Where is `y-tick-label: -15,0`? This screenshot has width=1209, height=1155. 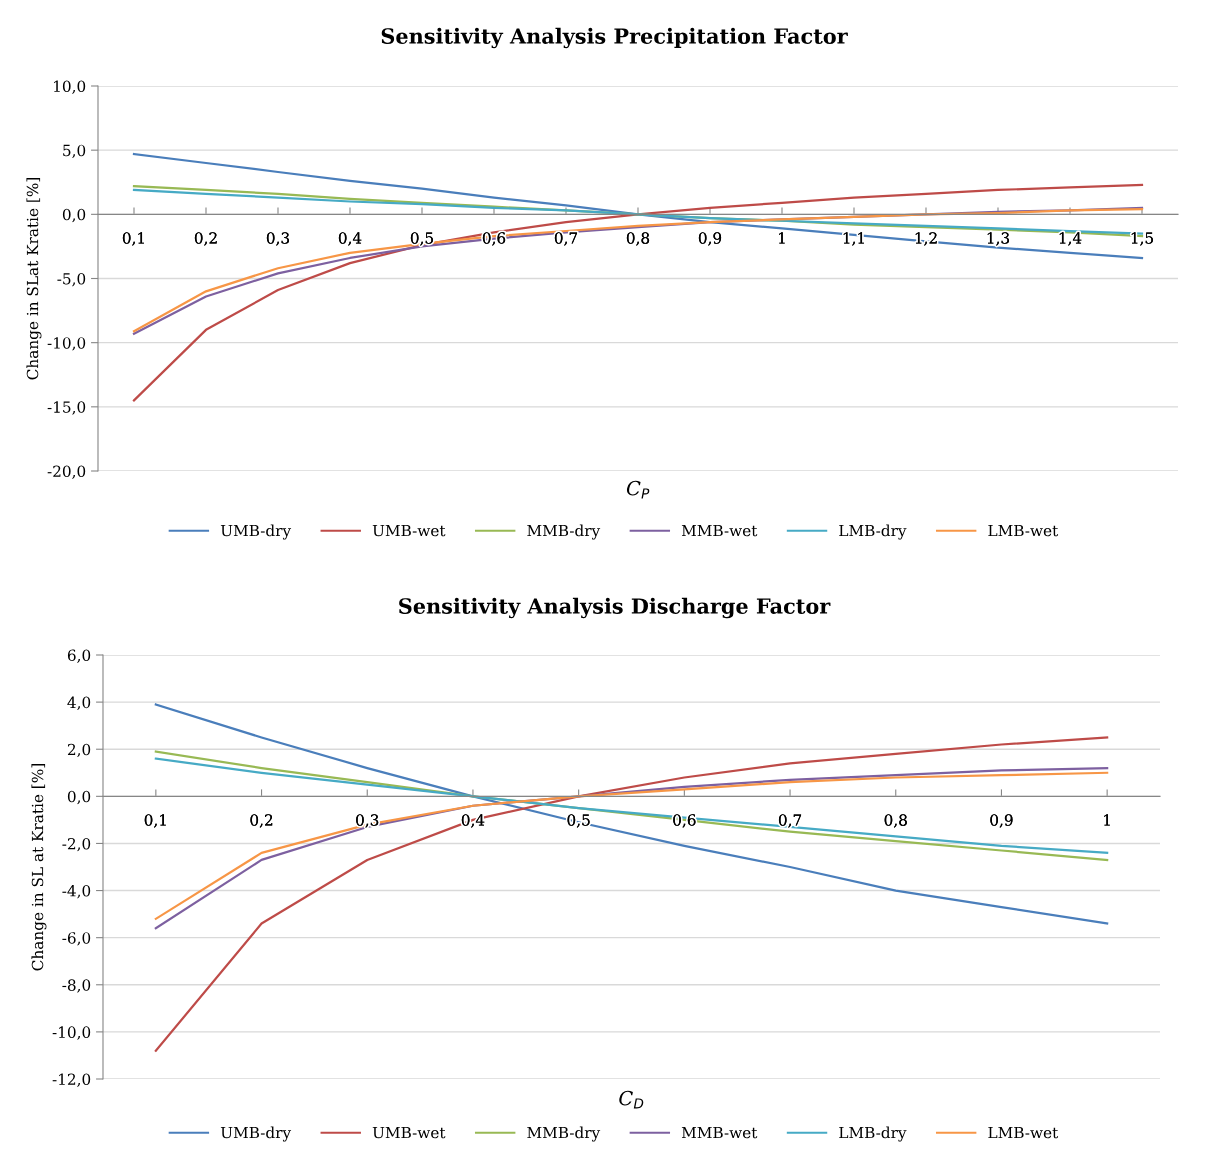
y-tick-label: -15,0 is located at coordinates (66, 408).